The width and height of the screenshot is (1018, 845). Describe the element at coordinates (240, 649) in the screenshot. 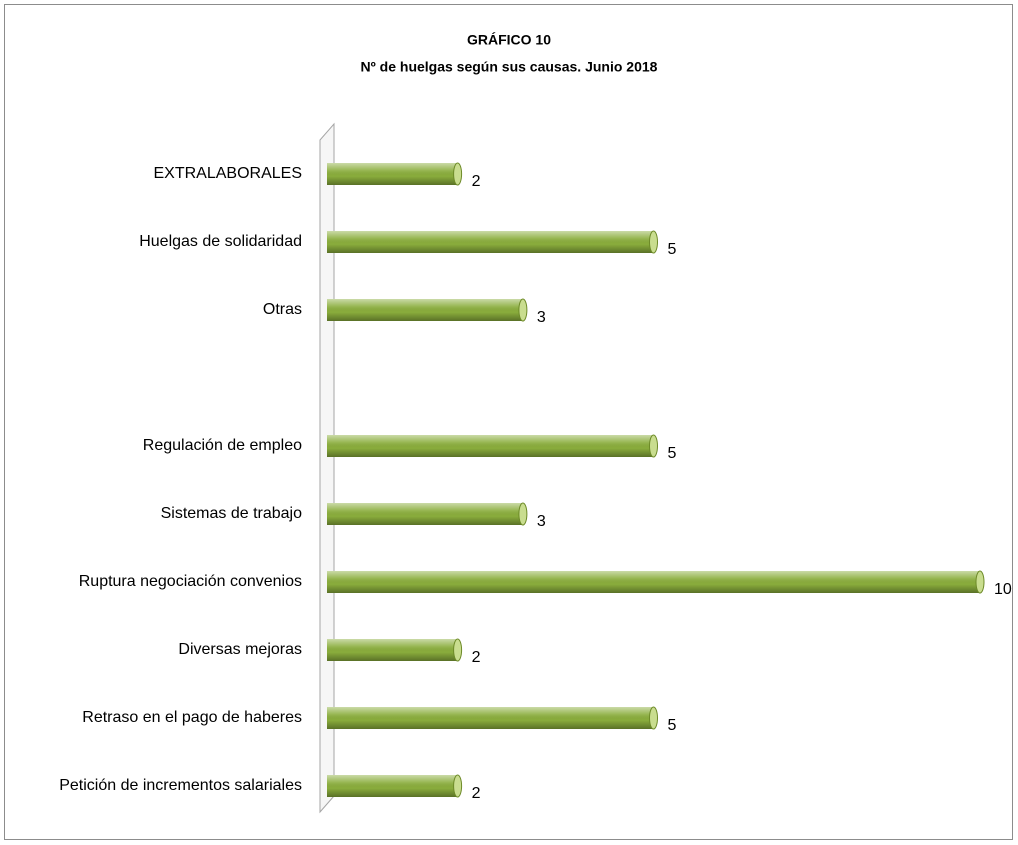

I see `y-tick-label: Diversas mejoras` at that location.